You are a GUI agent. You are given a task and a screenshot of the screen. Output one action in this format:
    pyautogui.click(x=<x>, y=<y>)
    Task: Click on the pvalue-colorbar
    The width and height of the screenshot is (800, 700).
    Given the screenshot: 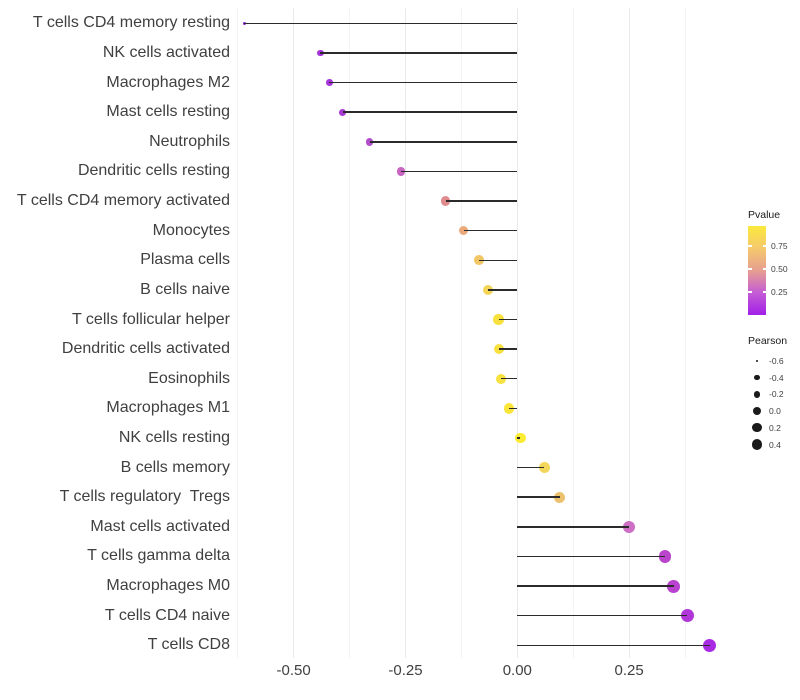 What is the action you would take?
    pyautogui.click(x=757, y=270)
    